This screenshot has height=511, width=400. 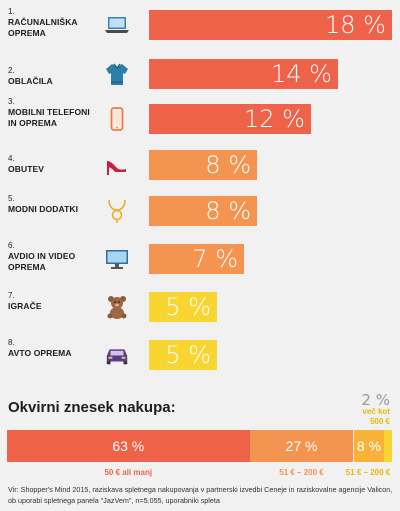 I want to click on teddy-bear-icon, so click(x=117, y=307).